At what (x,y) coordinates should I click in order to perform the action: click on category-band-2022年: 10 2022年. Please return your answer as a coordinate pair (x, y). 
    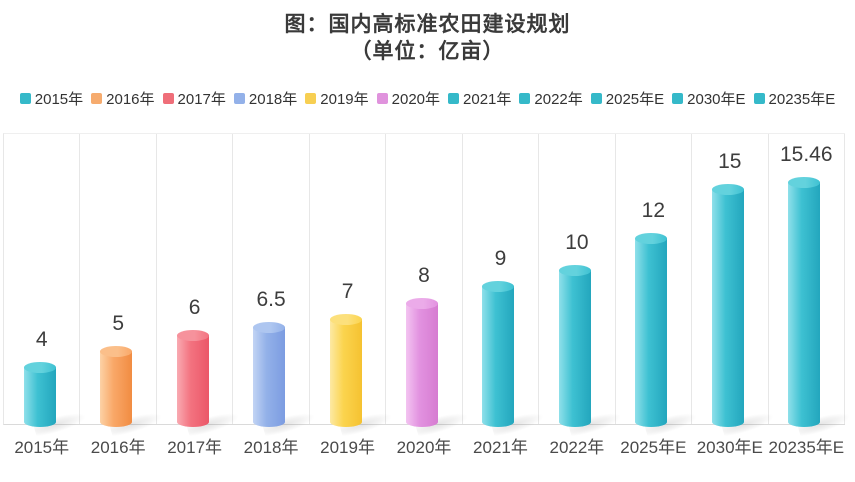
    Looking at the image, I should click on (580, 295).